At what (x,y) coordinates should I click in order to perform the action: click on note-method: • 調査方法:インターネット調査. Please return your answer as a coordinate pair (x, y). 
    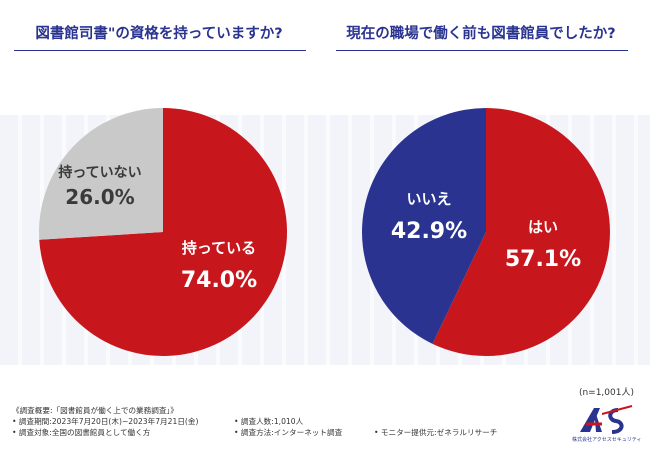
    Looking at the image, I should click on (288, 432).